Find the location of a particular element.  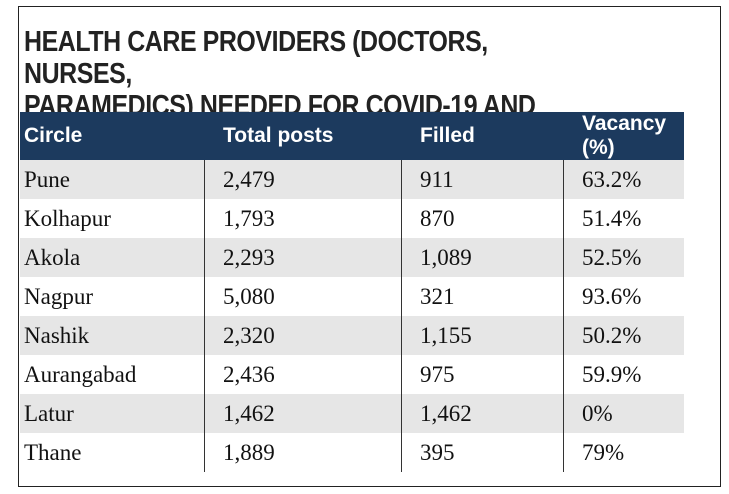

cell-total-posts: 2,293 is located at coordinates (303, 257).